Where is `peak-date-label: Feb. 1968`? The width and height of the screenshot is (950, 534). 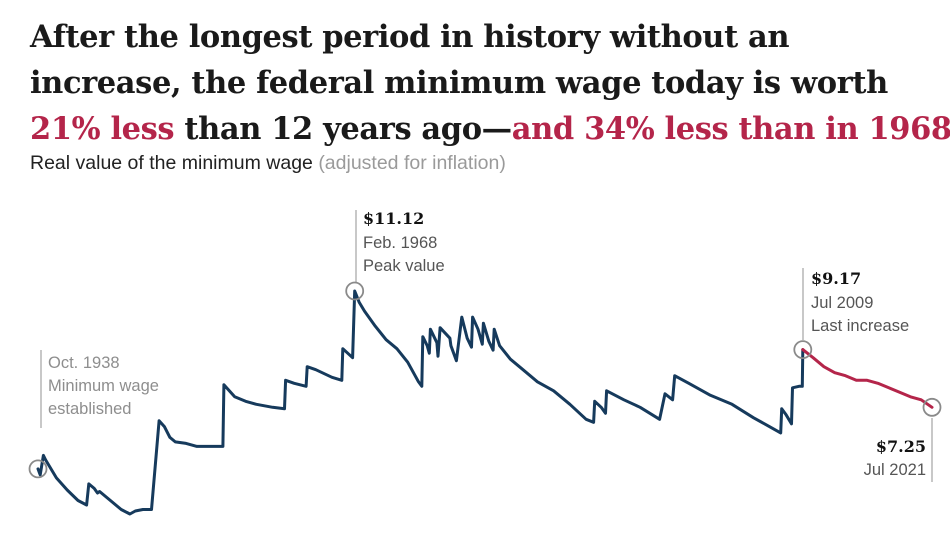
peak-date-label: Feb. 1968 is located at coordinates (400, 243).